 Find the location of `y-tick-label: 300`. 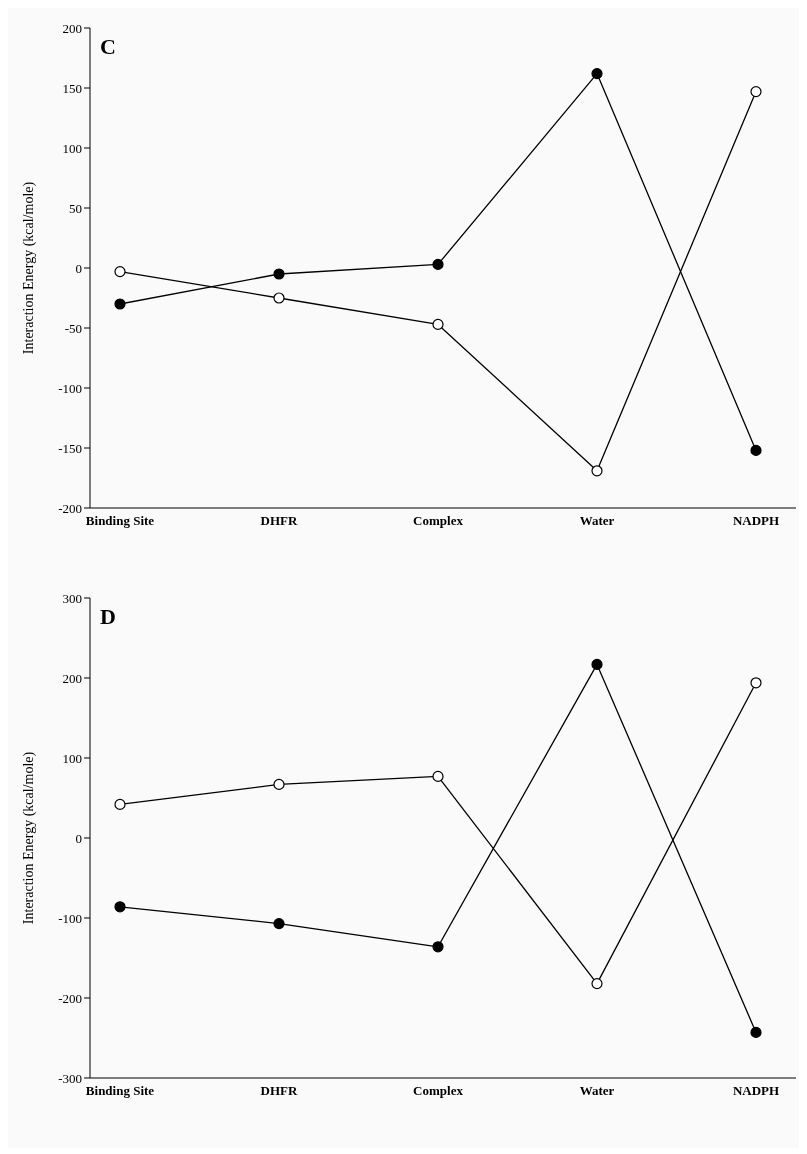

y-tick-label: 300 is located at coordinates (72, 598).